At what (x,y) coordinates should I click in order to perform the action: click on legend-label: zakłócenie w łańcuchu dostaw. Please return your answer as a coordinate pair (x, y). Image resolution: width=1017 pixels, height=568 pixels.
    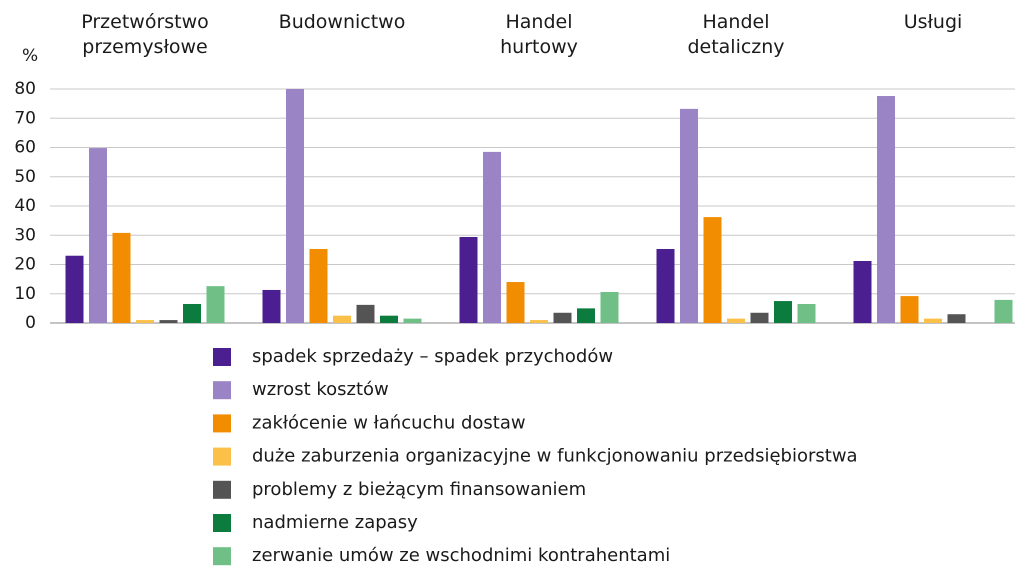
    Looking at the image, I should click on (389, 422).